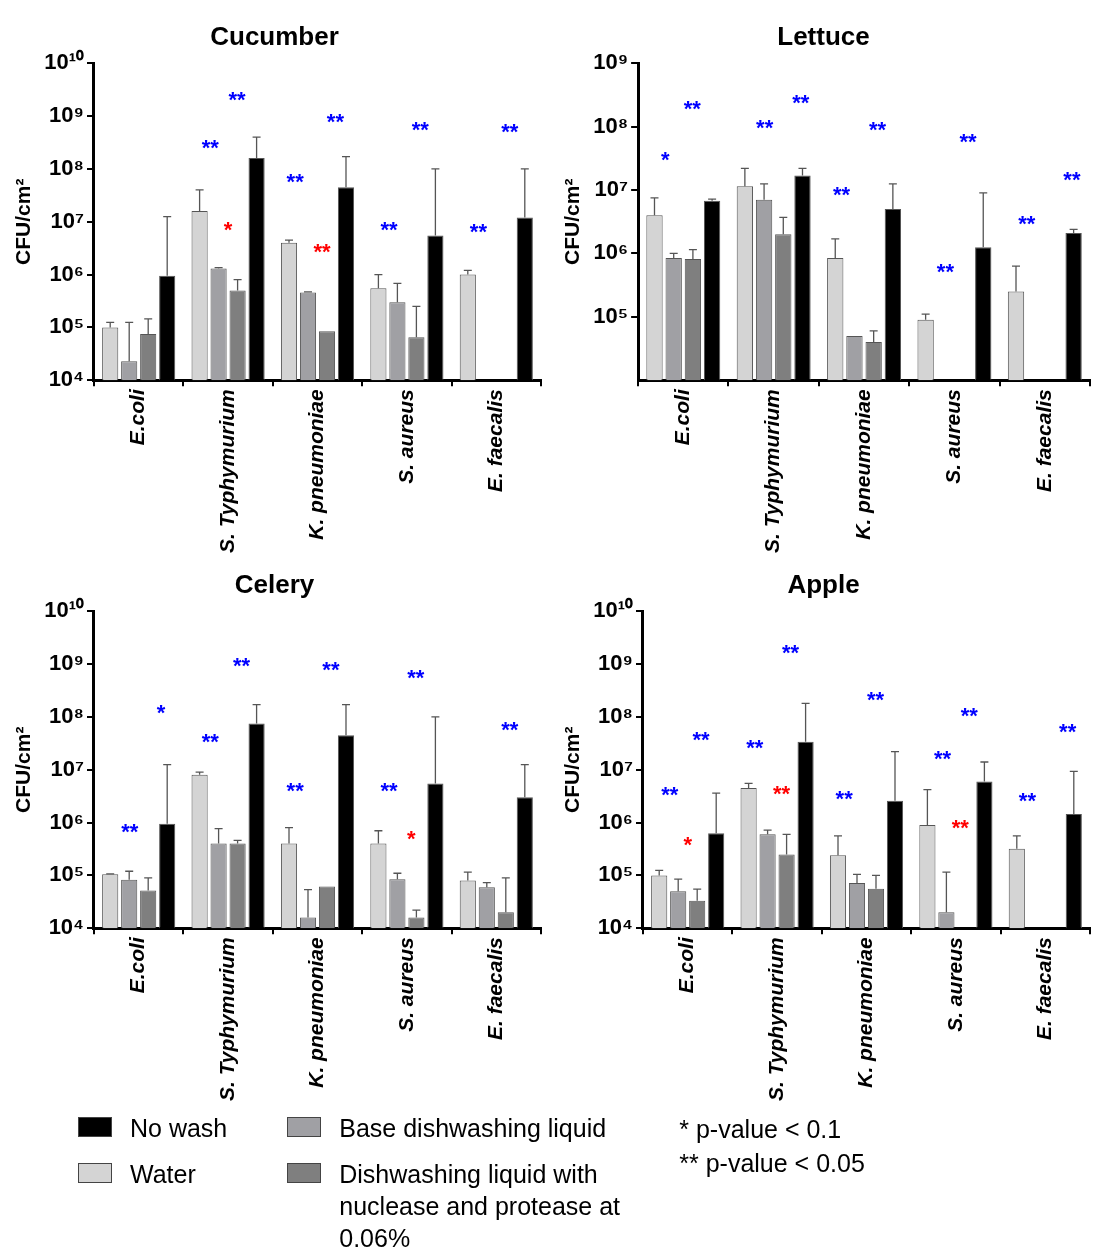 This screenshot has height=1254, width=1107. Describe the element at coordinates (473, 1128) in the screenshot. I see `legend-label: Base dishwashing liquid` at that location.